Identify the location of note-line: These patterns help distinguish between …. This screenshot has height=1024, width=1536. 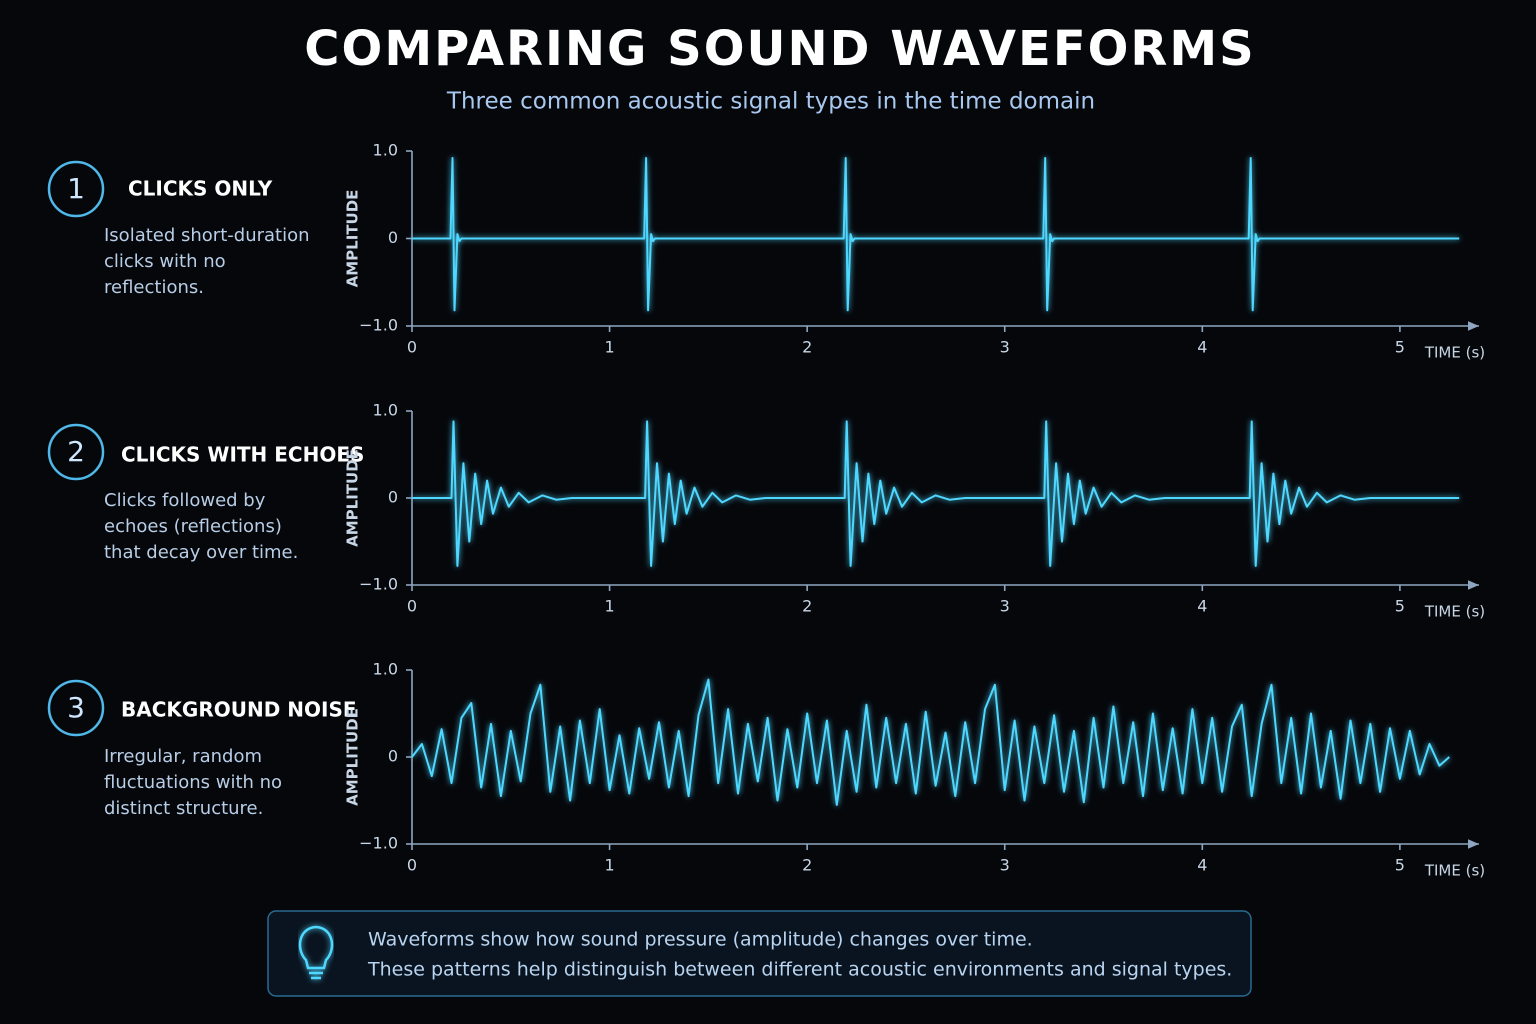
(799, 970).